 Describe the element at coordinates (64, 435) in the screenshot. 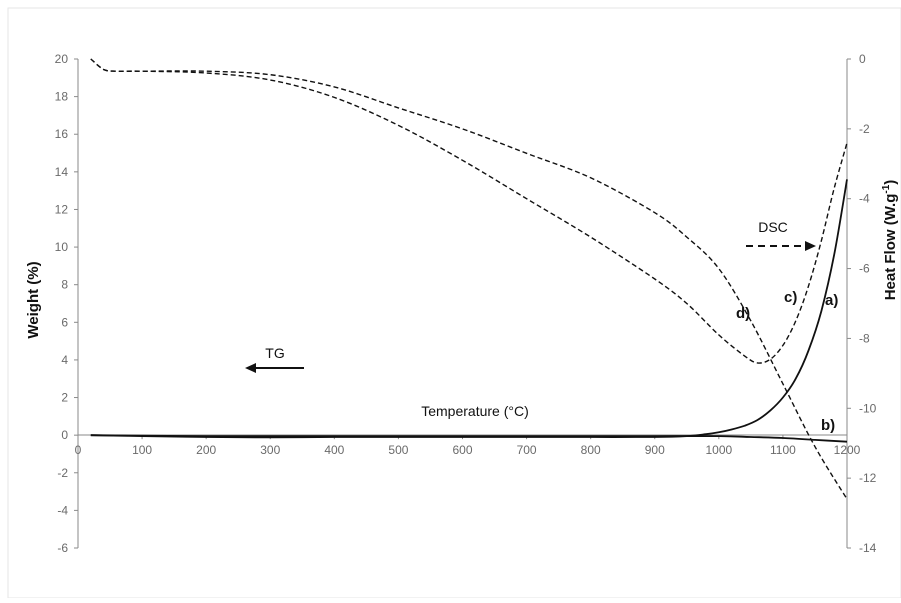

I see `y-left-tick-label: 0` at that location.